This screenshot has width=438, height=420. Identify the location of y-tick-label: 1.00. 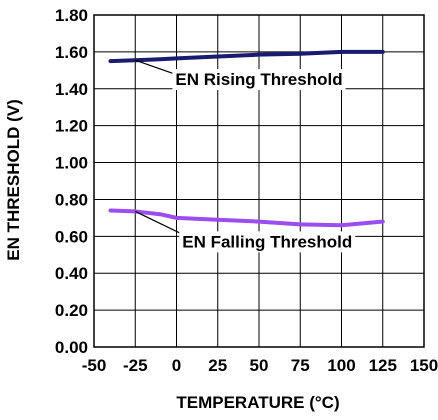
(71, 163).